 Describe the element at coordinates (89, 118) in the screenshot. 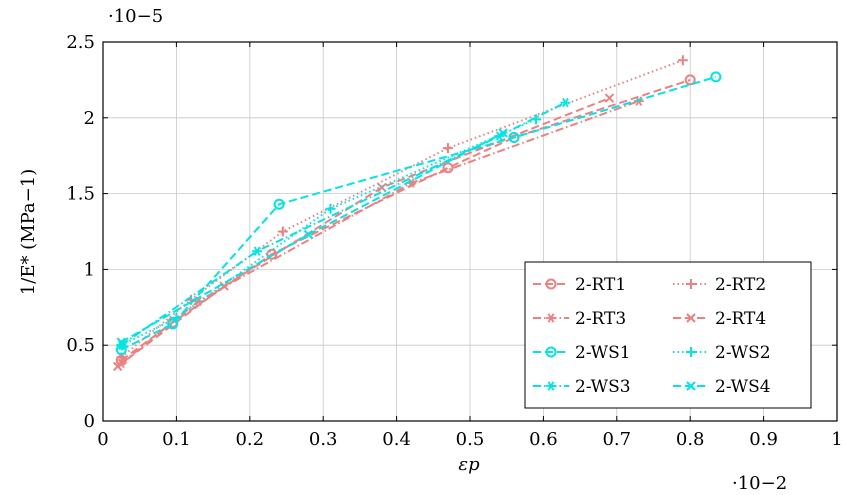

I see `y-tick-label: 2` at that location.